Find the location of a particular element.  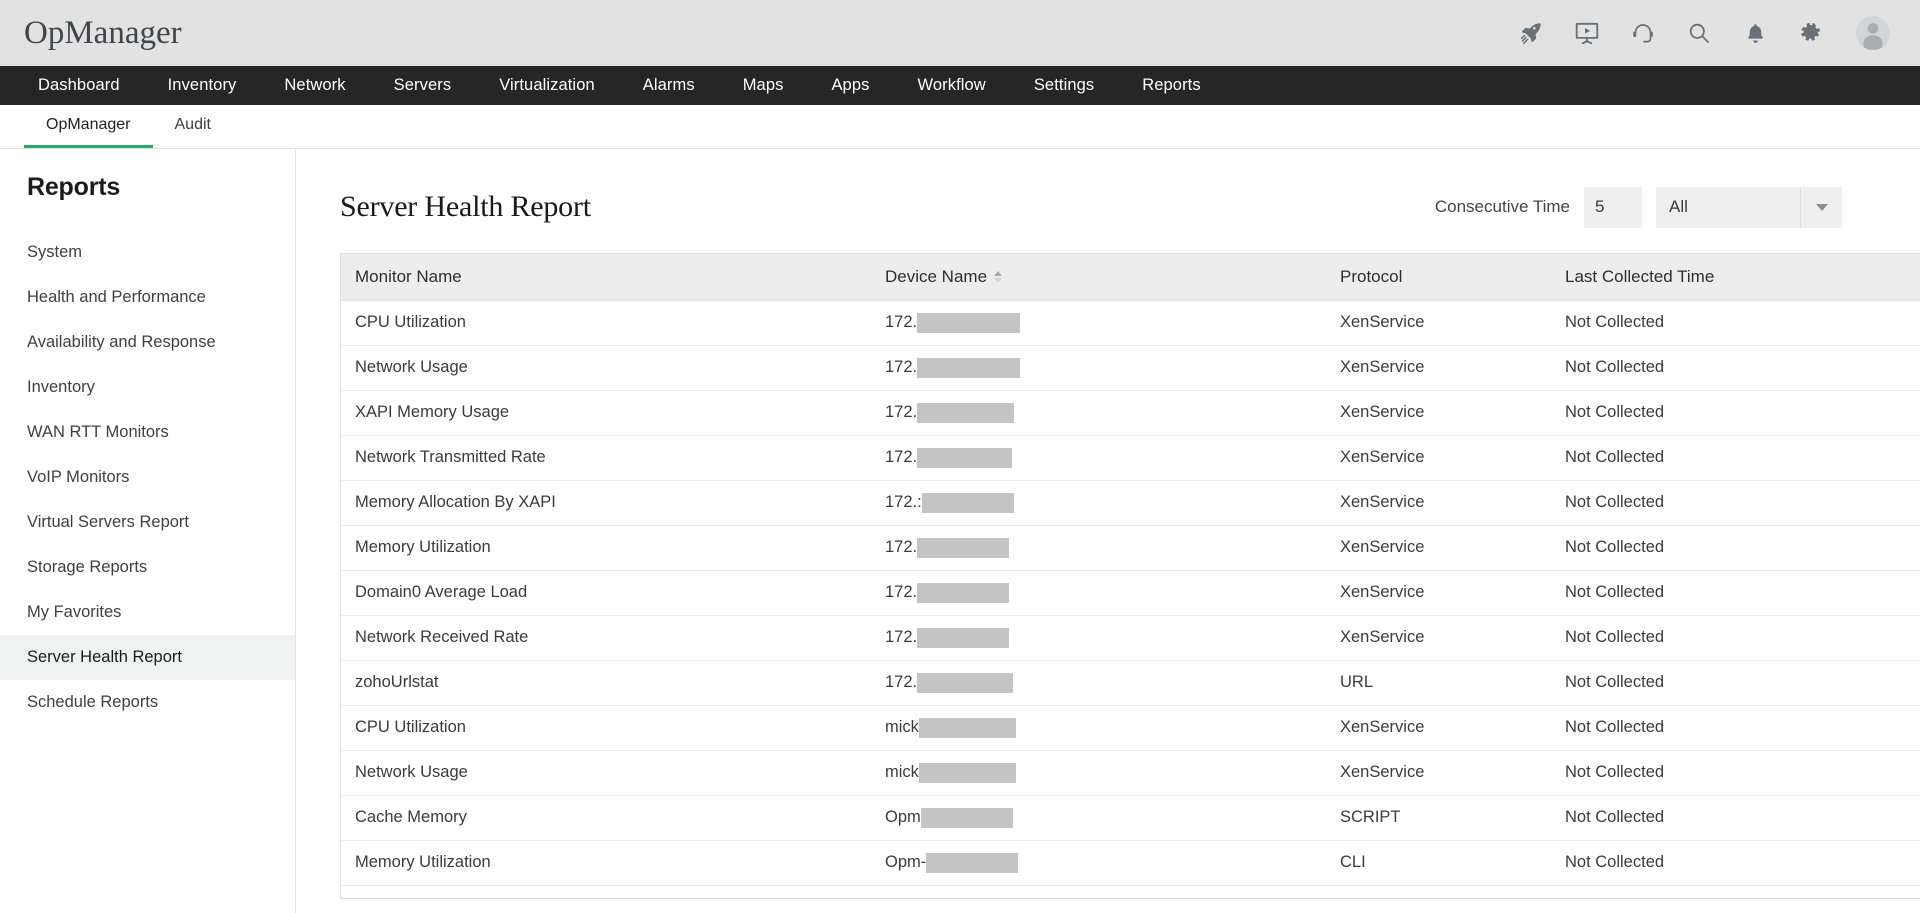

nav-item-inventory: Inventory is located at coordinates (202, 85).